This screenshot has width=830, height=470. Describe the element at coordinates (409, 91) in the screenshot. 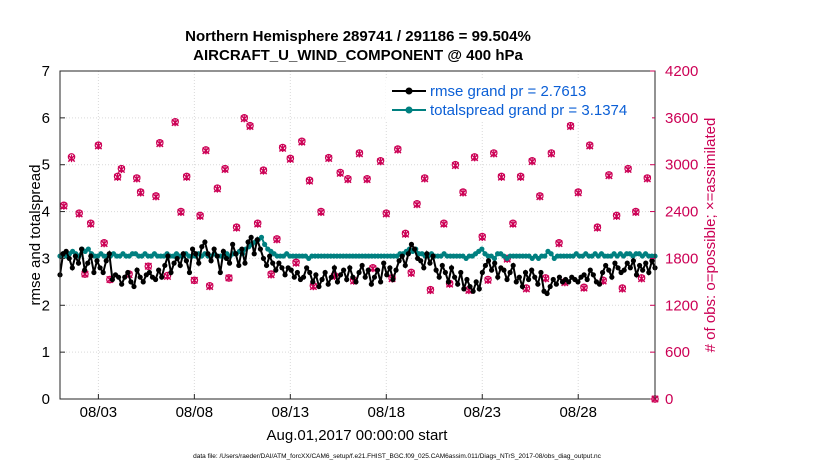

I see `legend-rmse-marker` at that location.